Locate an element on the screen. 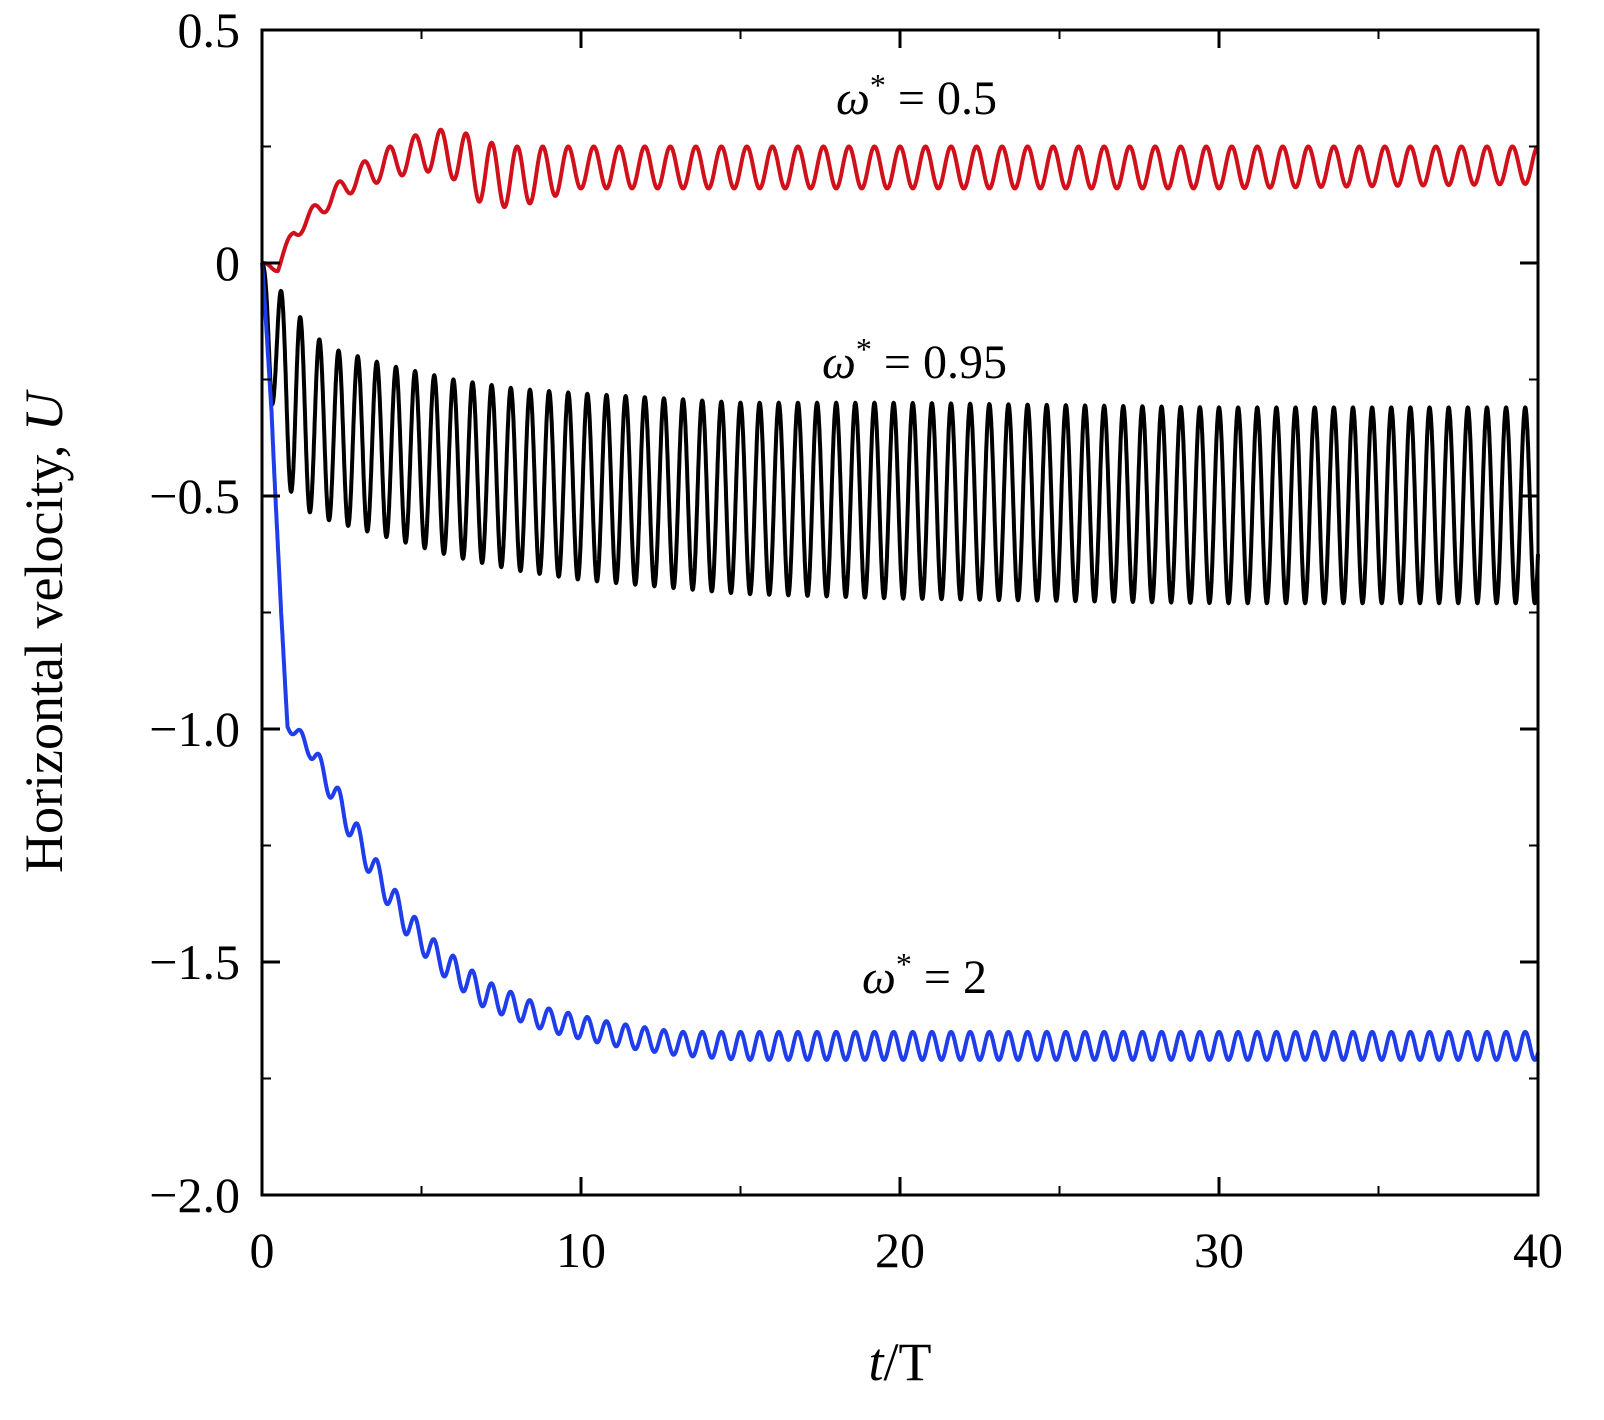 This screenshot has height=1420, width=1604. x-tick-label: 20 is located at coordinates (900, 1250).